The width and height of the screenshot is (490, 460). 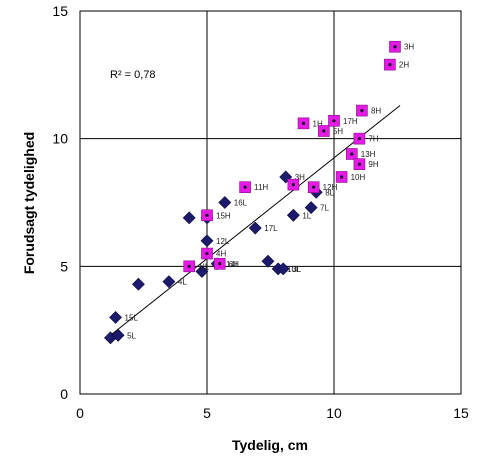 I want to click on y-tick-label: 15, so click(x=60, y=11).